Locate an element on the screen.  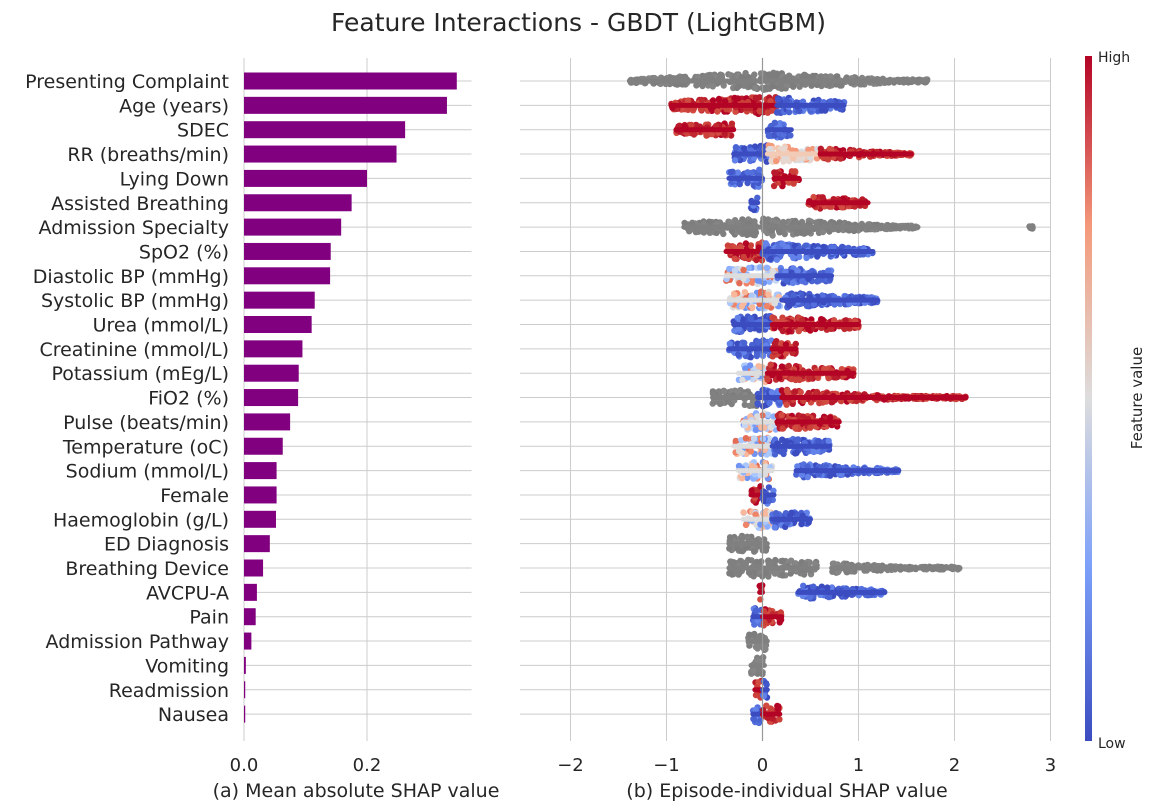
swarm-tick-label: −2 is located at coordinates (570, 765).